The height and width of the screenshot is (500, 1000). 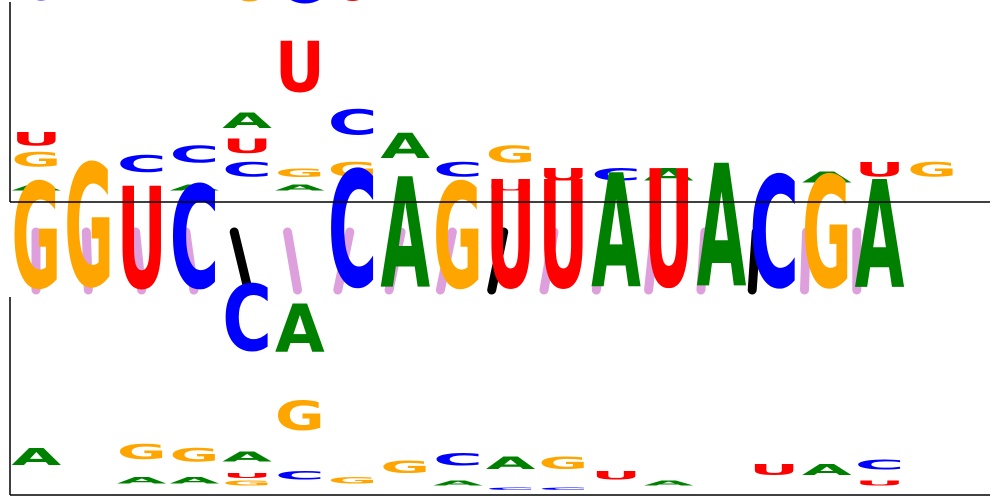 I want to click on logo-column: UA, so click(x=616, y=312).